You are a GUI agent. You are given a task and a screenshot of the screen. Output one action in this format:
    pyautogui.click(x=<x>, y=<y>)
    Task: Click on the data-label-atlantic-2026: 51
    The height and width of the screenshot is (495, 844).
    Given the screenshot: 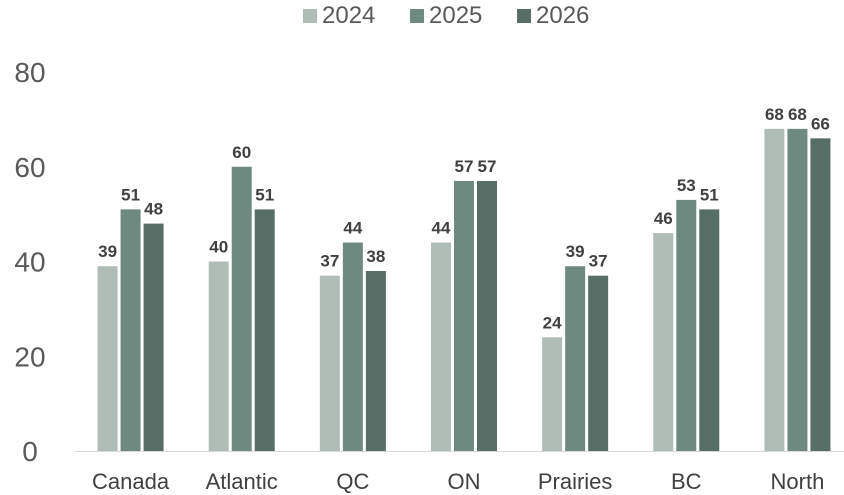 What is the action you would take?
    pyautogui.click(x=264, y=194)
    